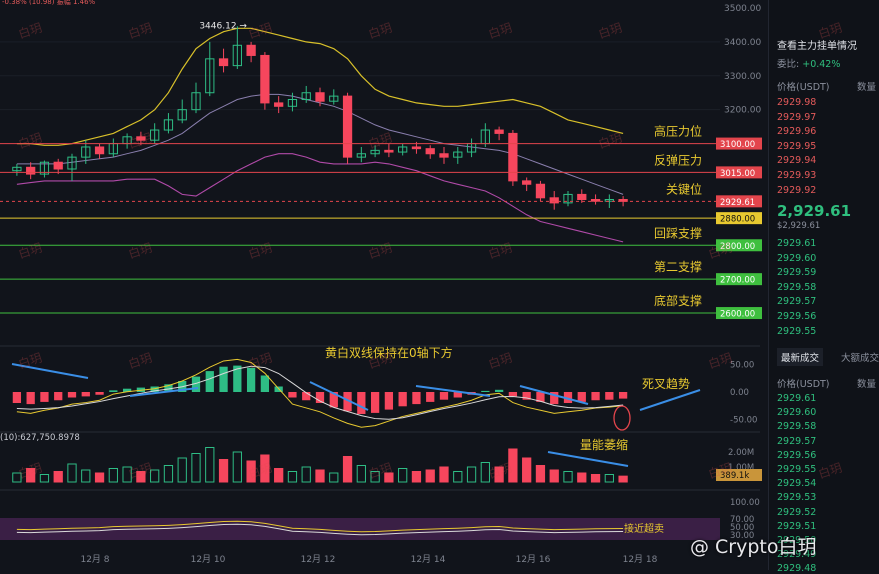  I want to click on level-value: 2929.61, so click(737, 203).